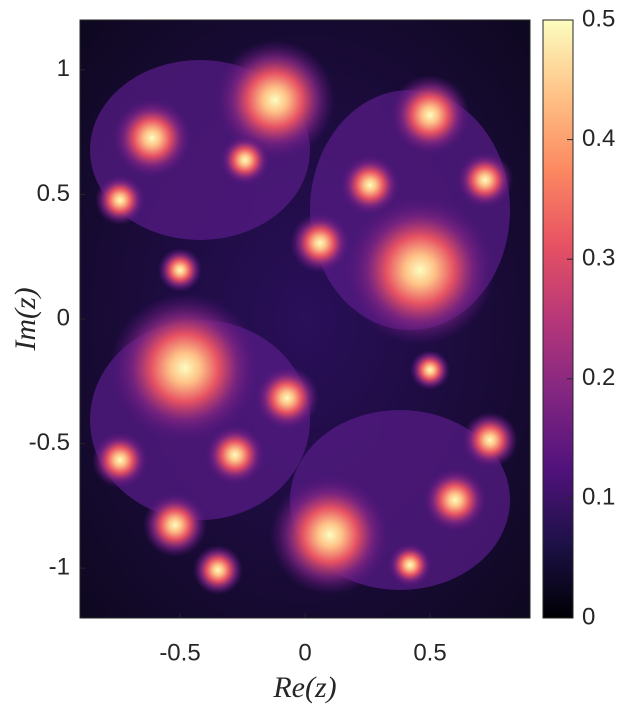 Image resolution: width=635 pixels, height=720 pixels. What do you see at coordinates (53, 193) in the screenshot?
I see `y-tick-label: 0.5` at bounding box center [53, 193].